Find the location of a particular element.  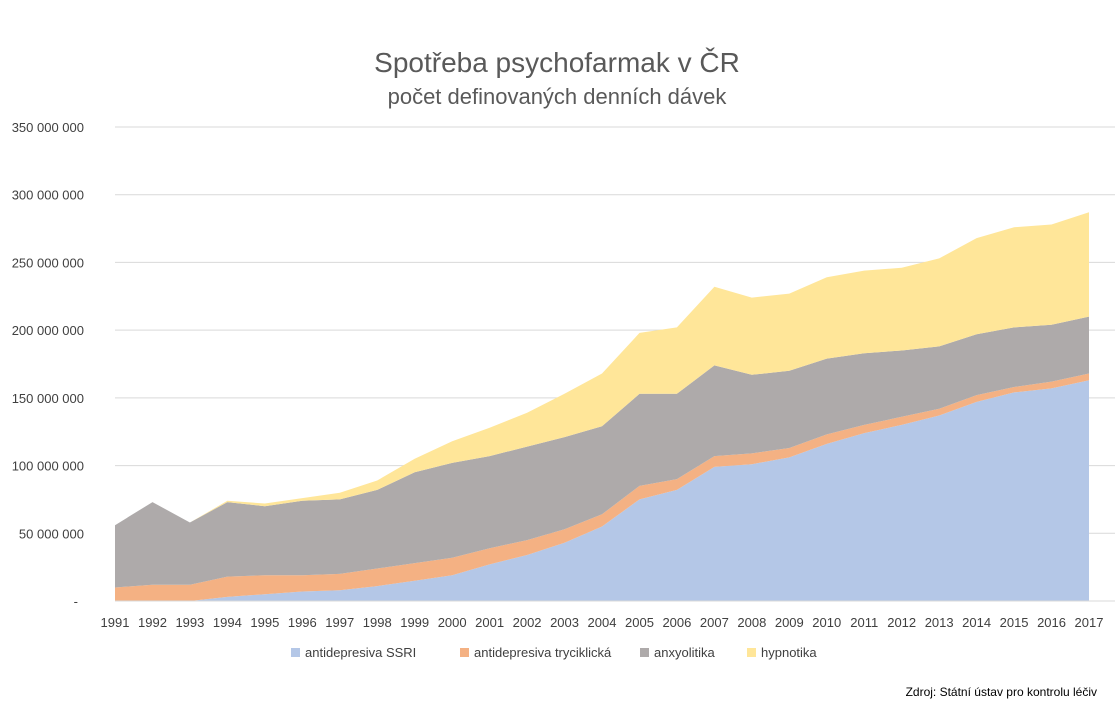

legend-label: anxyolitika is located at coordinates (684, 652).